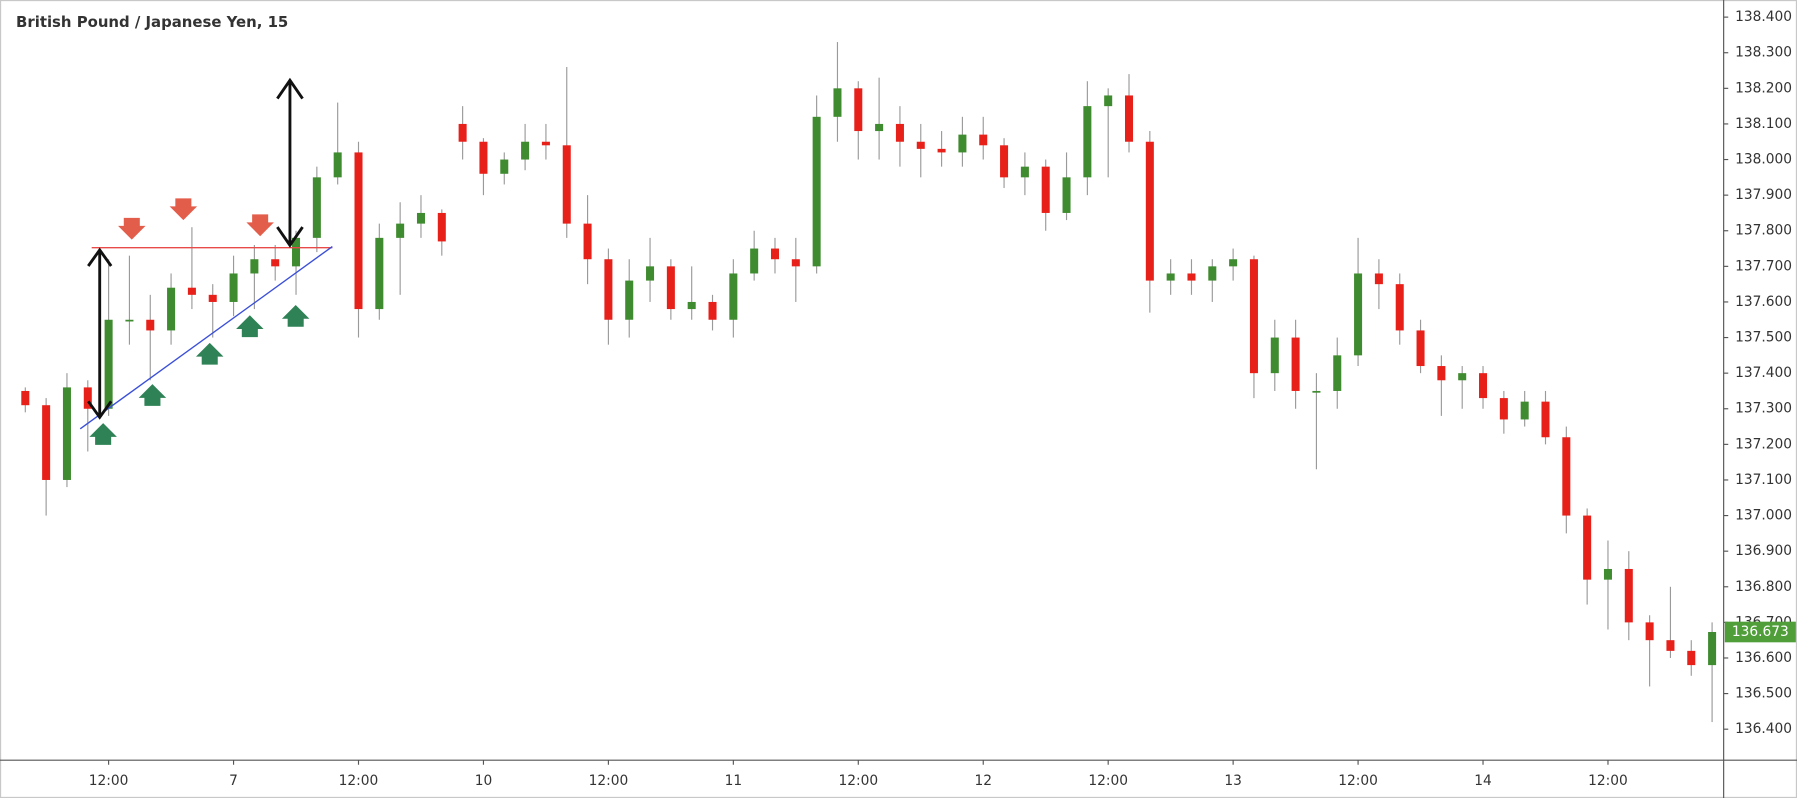 This screenshot has width=1797, height=798. Describe the element at coordinates (233, 781) in the screenshot. I see `x-tick-label: 7` at that location.